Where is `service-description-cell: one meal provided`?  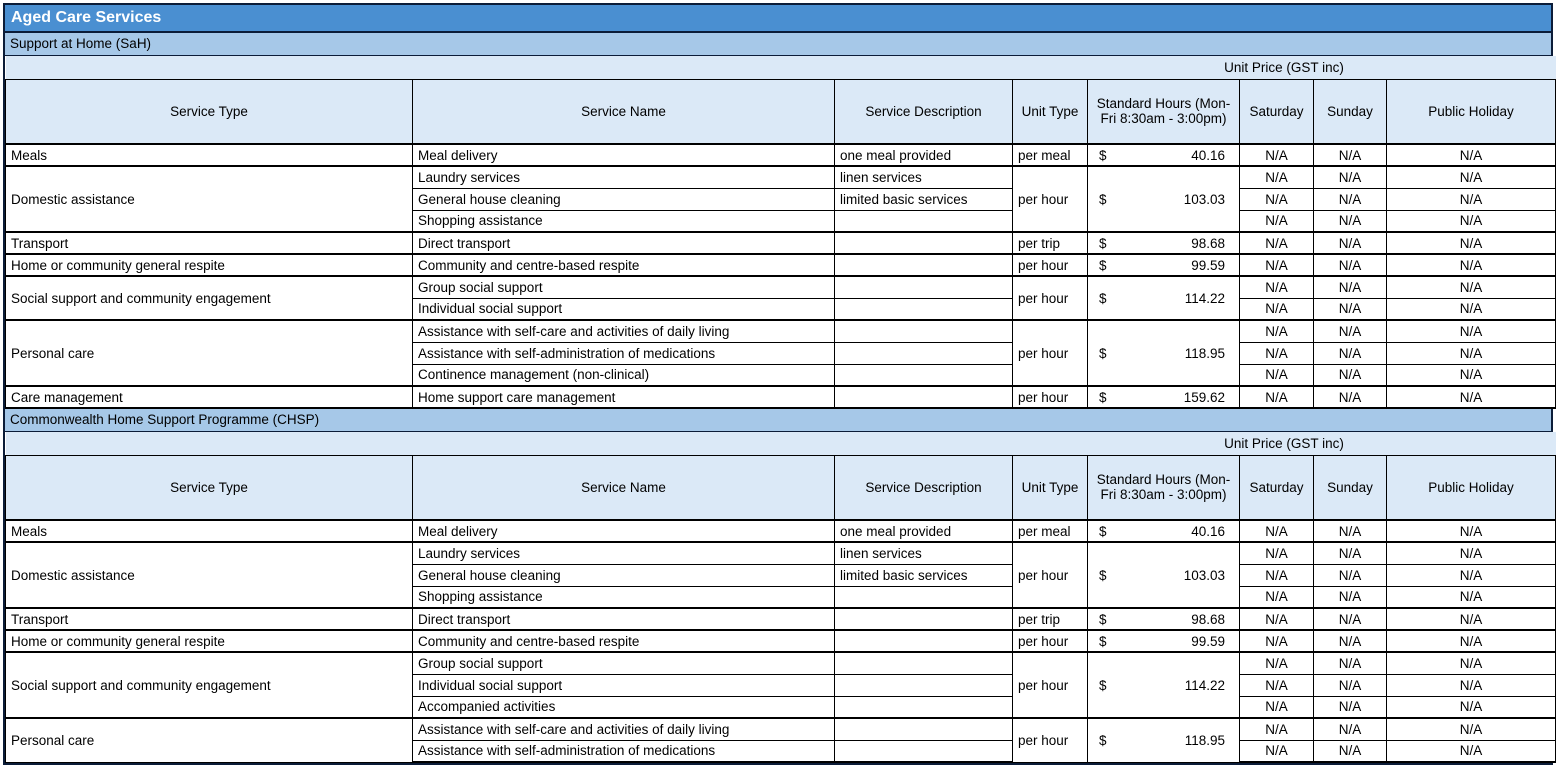 service-description-cell: one meal provided is located at coordinates (923, 155).